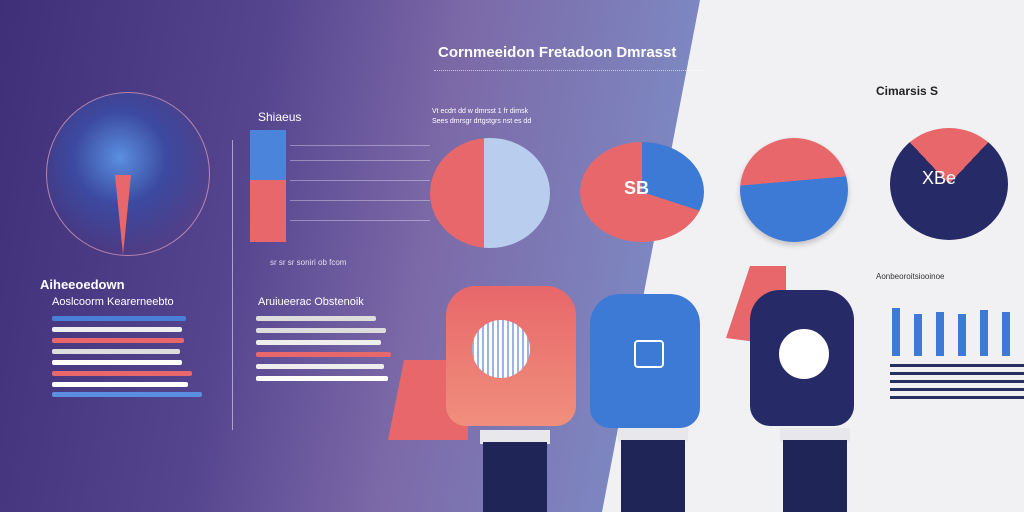  Describe the element at coordinates (268, 155) in the screenshot. I see `bar-blue` at that location.